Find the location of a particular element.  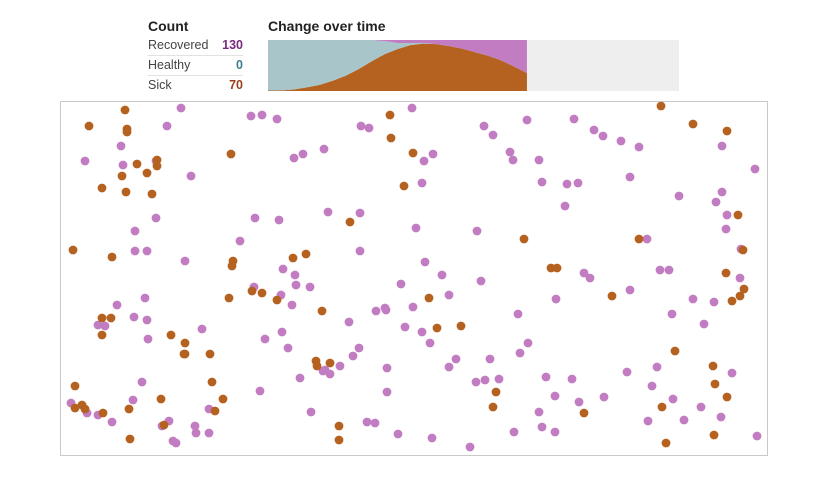

count-row-sick: Sick 70 is located at coordinates (195, 85).